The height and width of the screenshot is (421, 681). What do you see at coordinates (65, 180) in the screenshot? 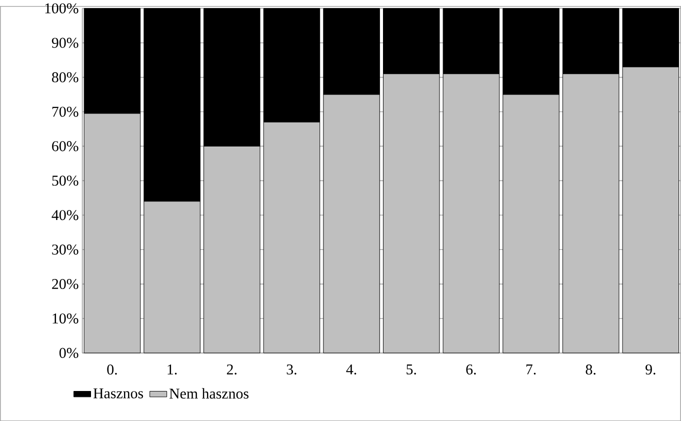
I see `y-tick-label: 50%` at bounding box center [65, 180].